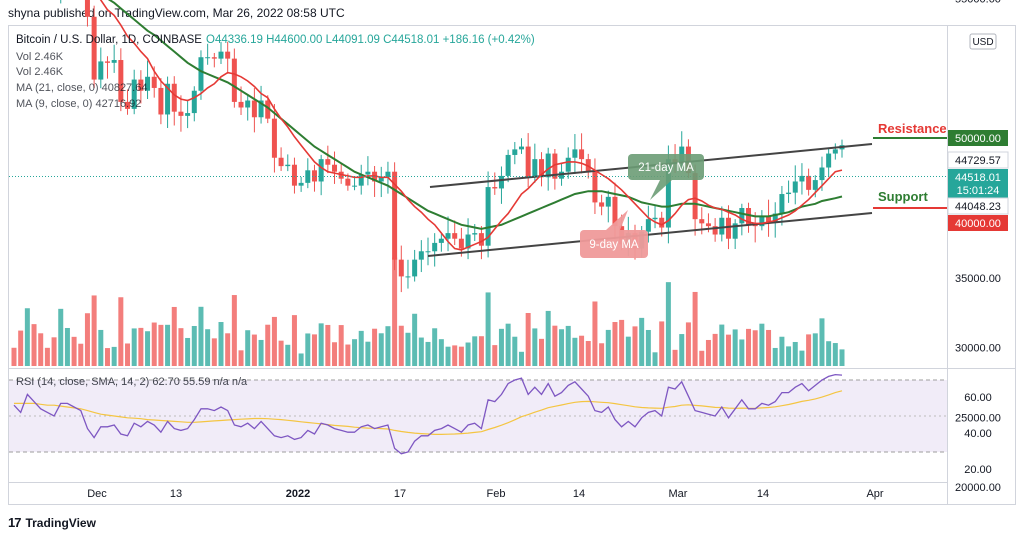 The image size is (1024, 539). I want to click on currency-badge: USD, so click(982, 42).